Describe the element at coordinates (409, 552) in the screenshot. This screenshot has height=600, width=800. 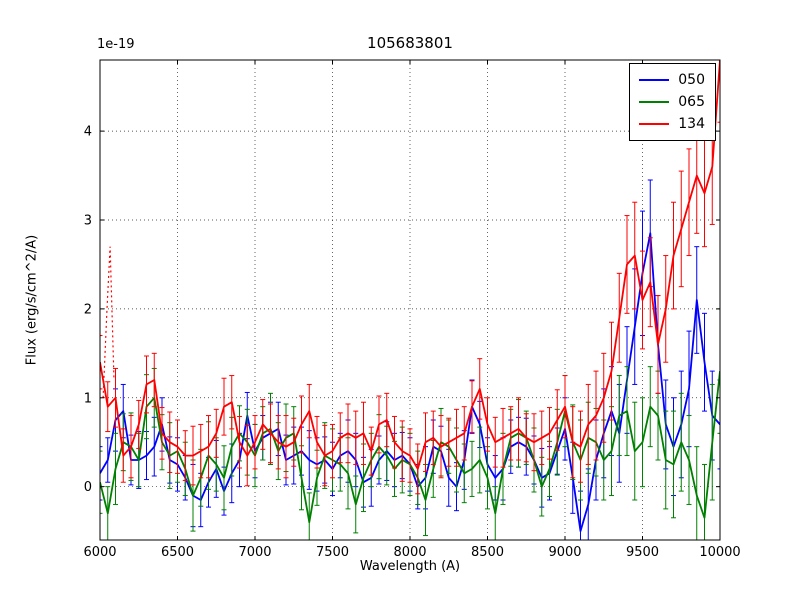
I see `x-tick-label: 8000` at that location.